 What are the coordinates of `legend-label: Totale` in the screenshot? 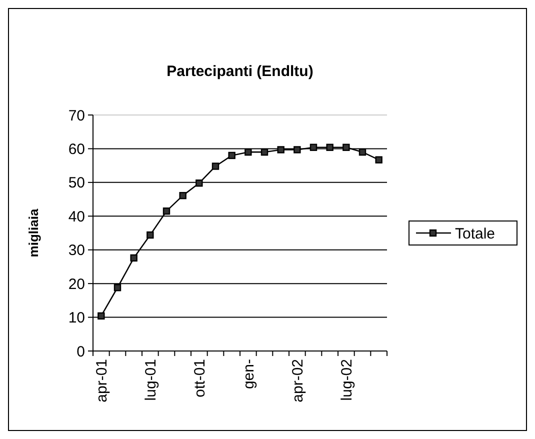 It's located at (475, 233).